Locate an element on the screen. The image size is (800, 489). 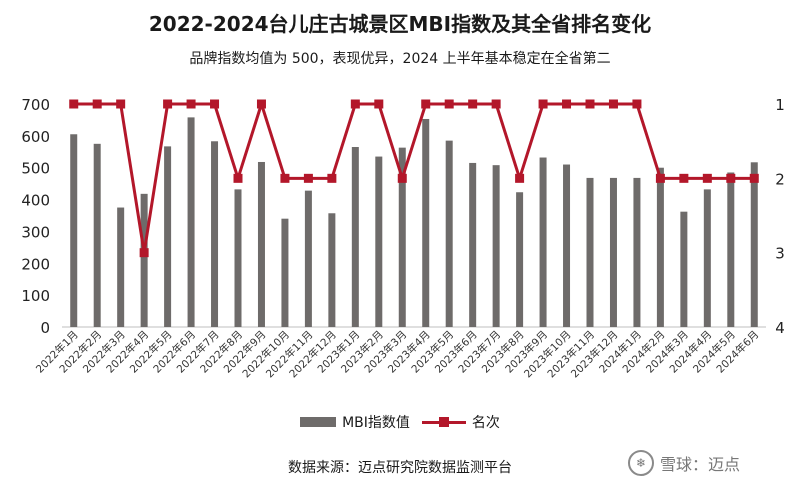
y-left-tick-label: 400 is located at coordinates (35, 201).